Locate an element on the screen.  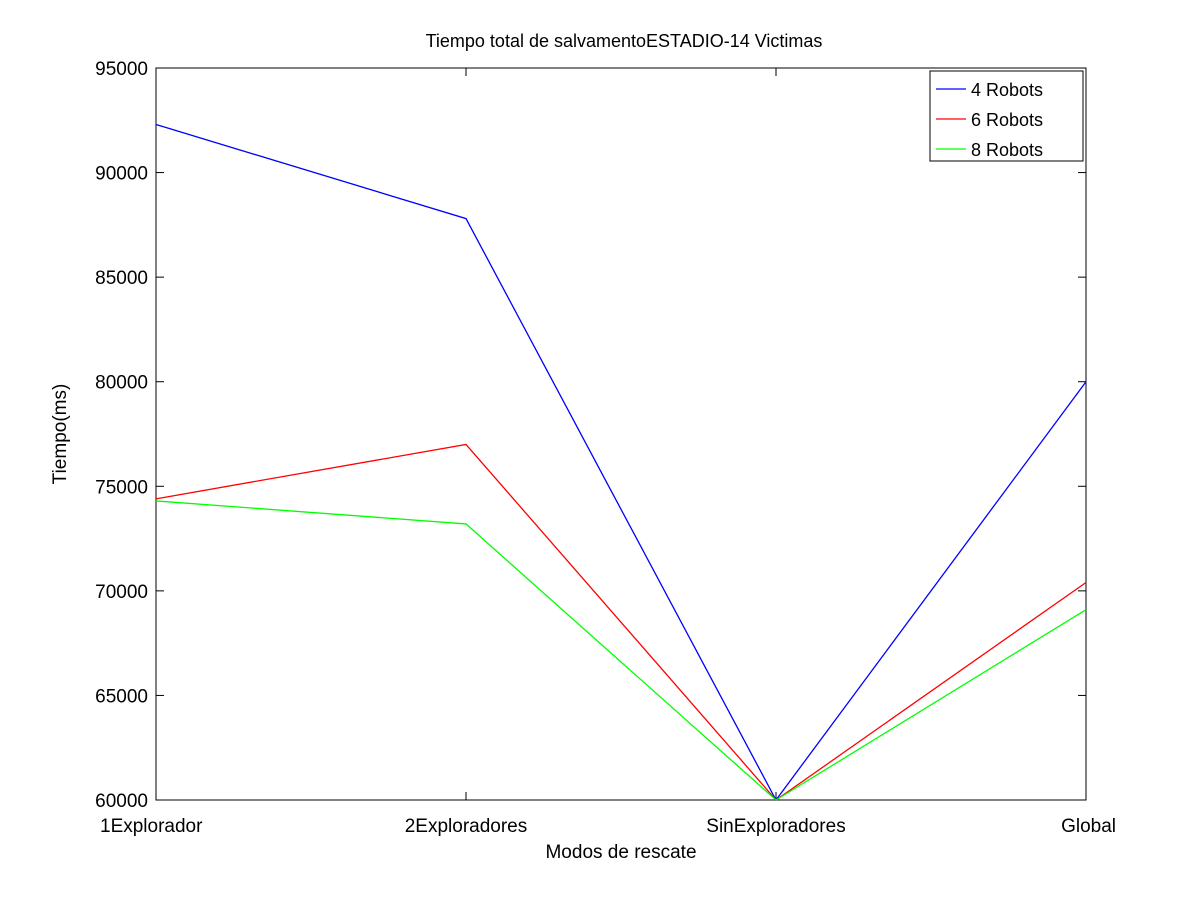
x-tick-label: SinExploradores is located at coordinates (775, 826).